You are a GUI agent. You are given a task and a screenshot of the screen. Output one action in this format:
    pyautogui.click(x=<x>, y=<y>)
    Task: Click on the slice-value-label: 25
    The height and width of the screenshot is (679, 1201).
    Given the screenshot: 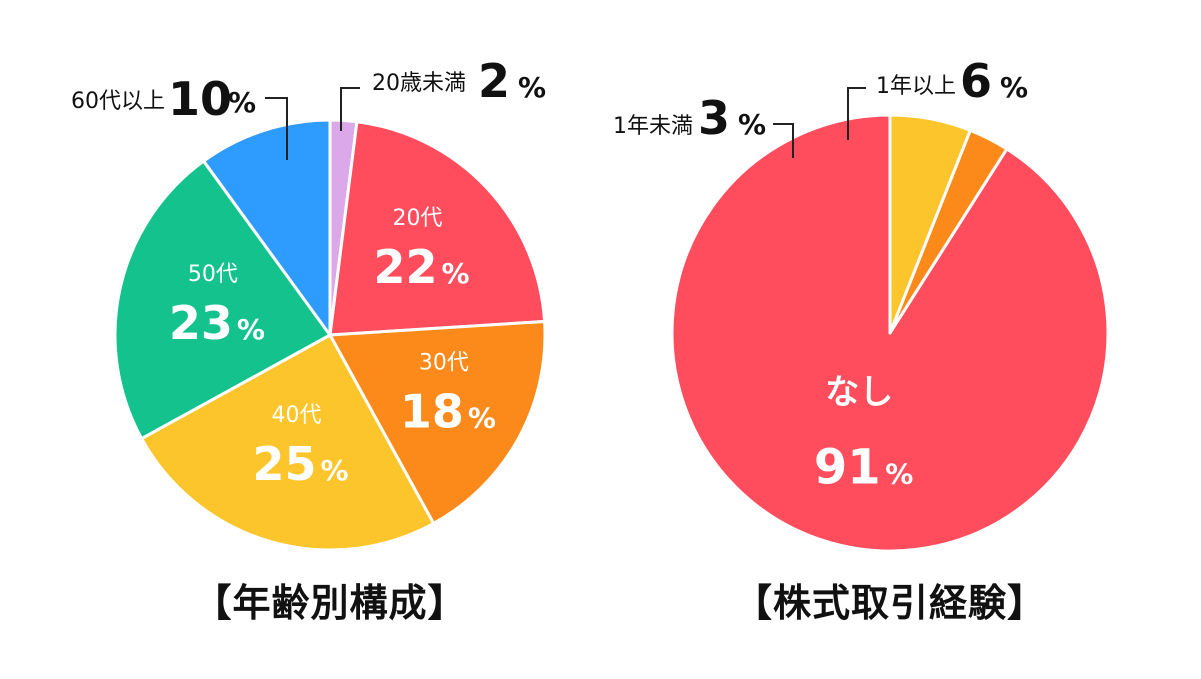 What is the action you would take?
    pyautogui.click(x=285, y=464)
    